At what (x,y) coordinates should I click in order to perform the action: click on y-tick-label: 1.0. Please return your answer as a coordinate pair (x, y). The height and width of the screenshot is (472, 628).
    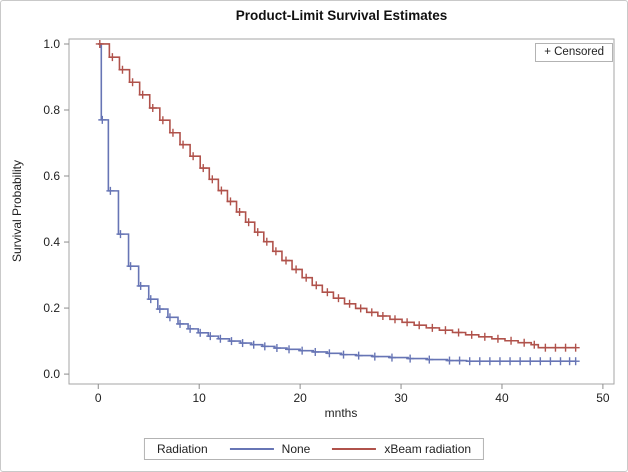
    Looking at the image, I should click on (51, 44).